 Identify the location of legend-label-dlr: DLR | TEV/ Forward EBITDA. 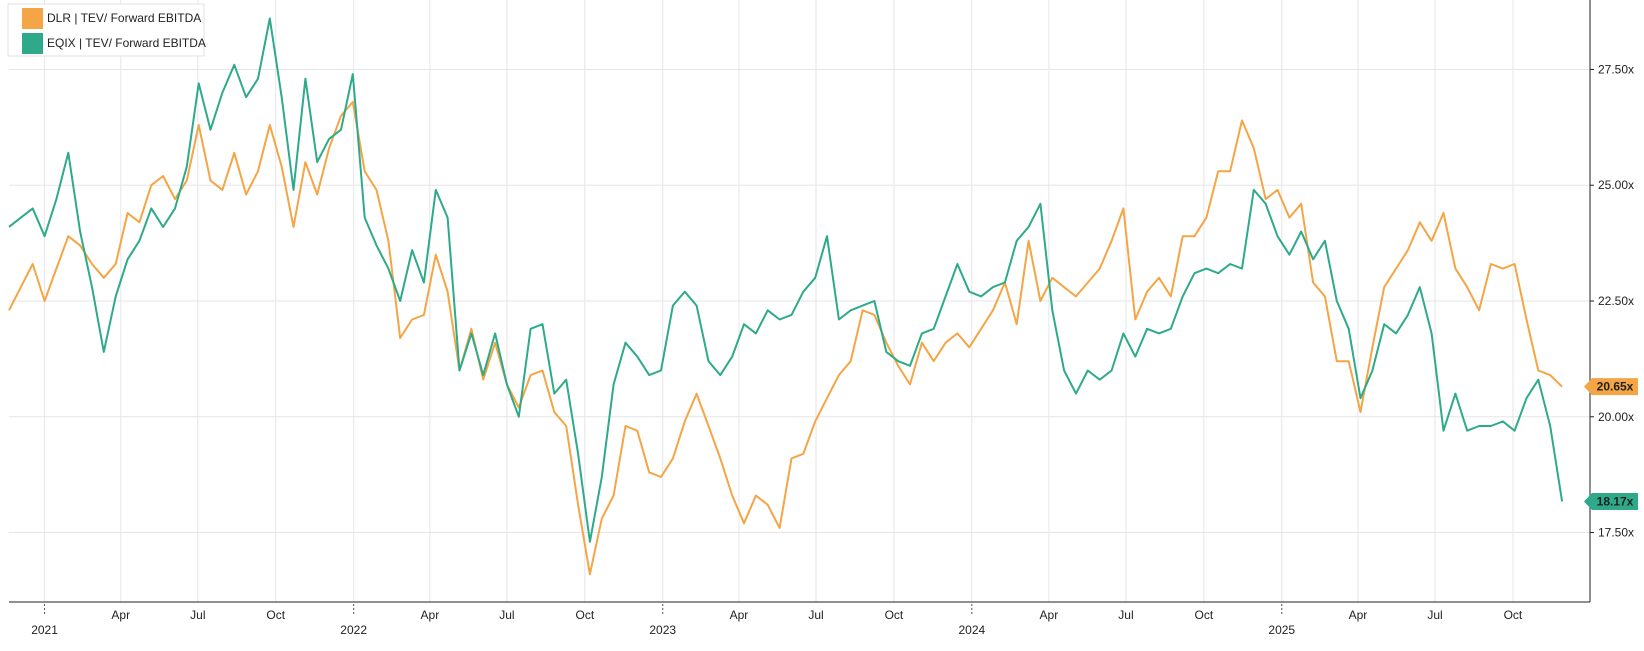
(124, 18).